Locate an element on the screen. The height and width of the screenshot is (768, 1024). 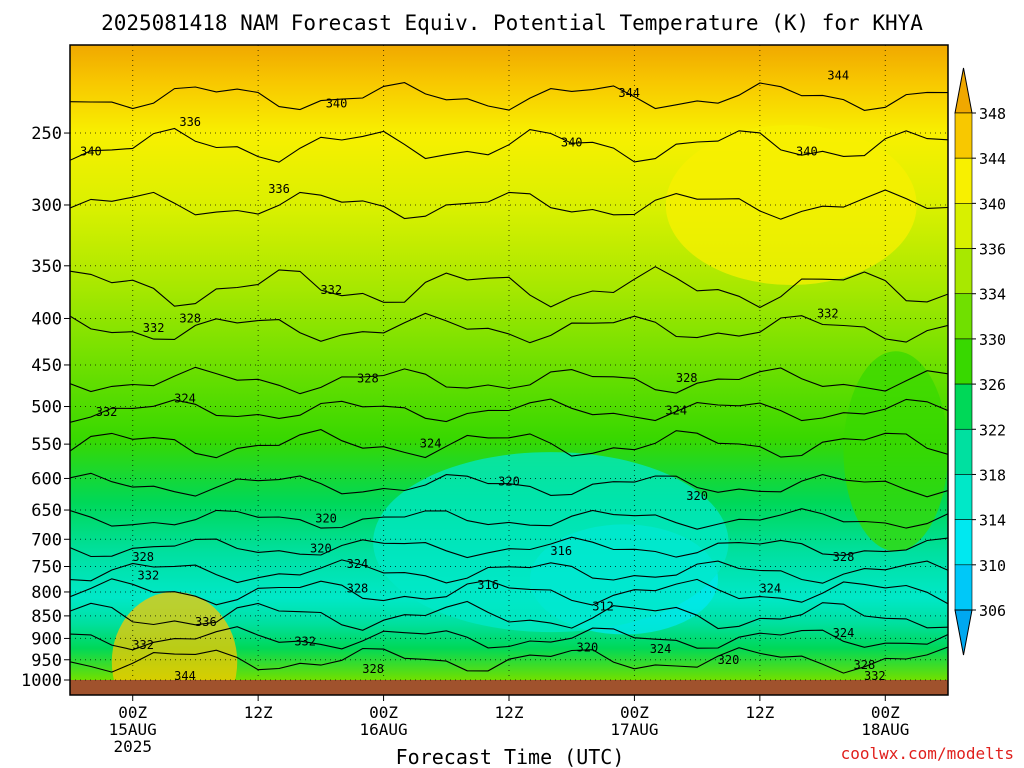
y-tick-label: 900 is located at coordinates (46, 639).